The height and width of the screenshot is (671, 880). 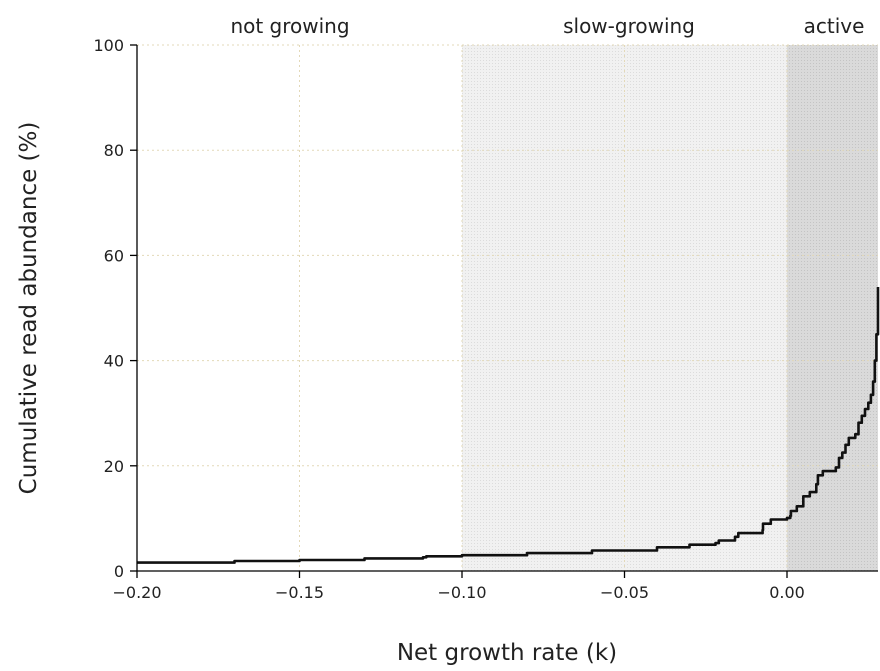 I want to click on region-label: not growing, so click(x=289, y=26).